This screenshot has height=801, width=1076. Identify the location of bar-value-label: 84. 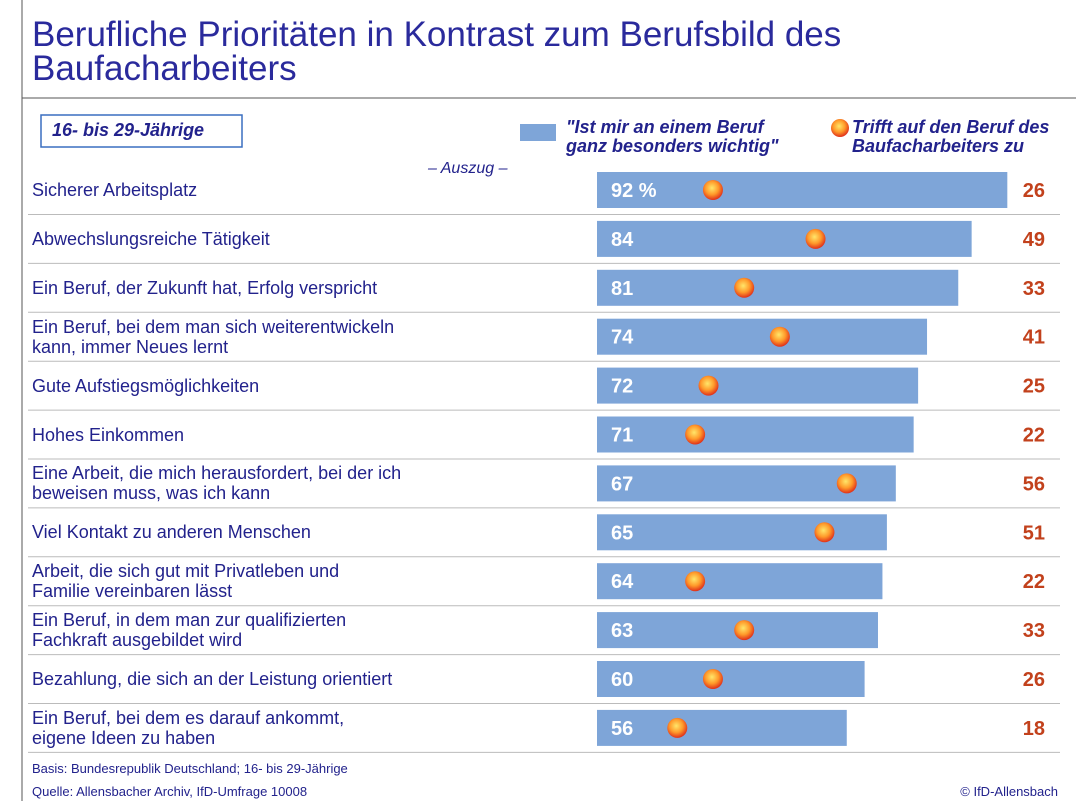
(622, 240).